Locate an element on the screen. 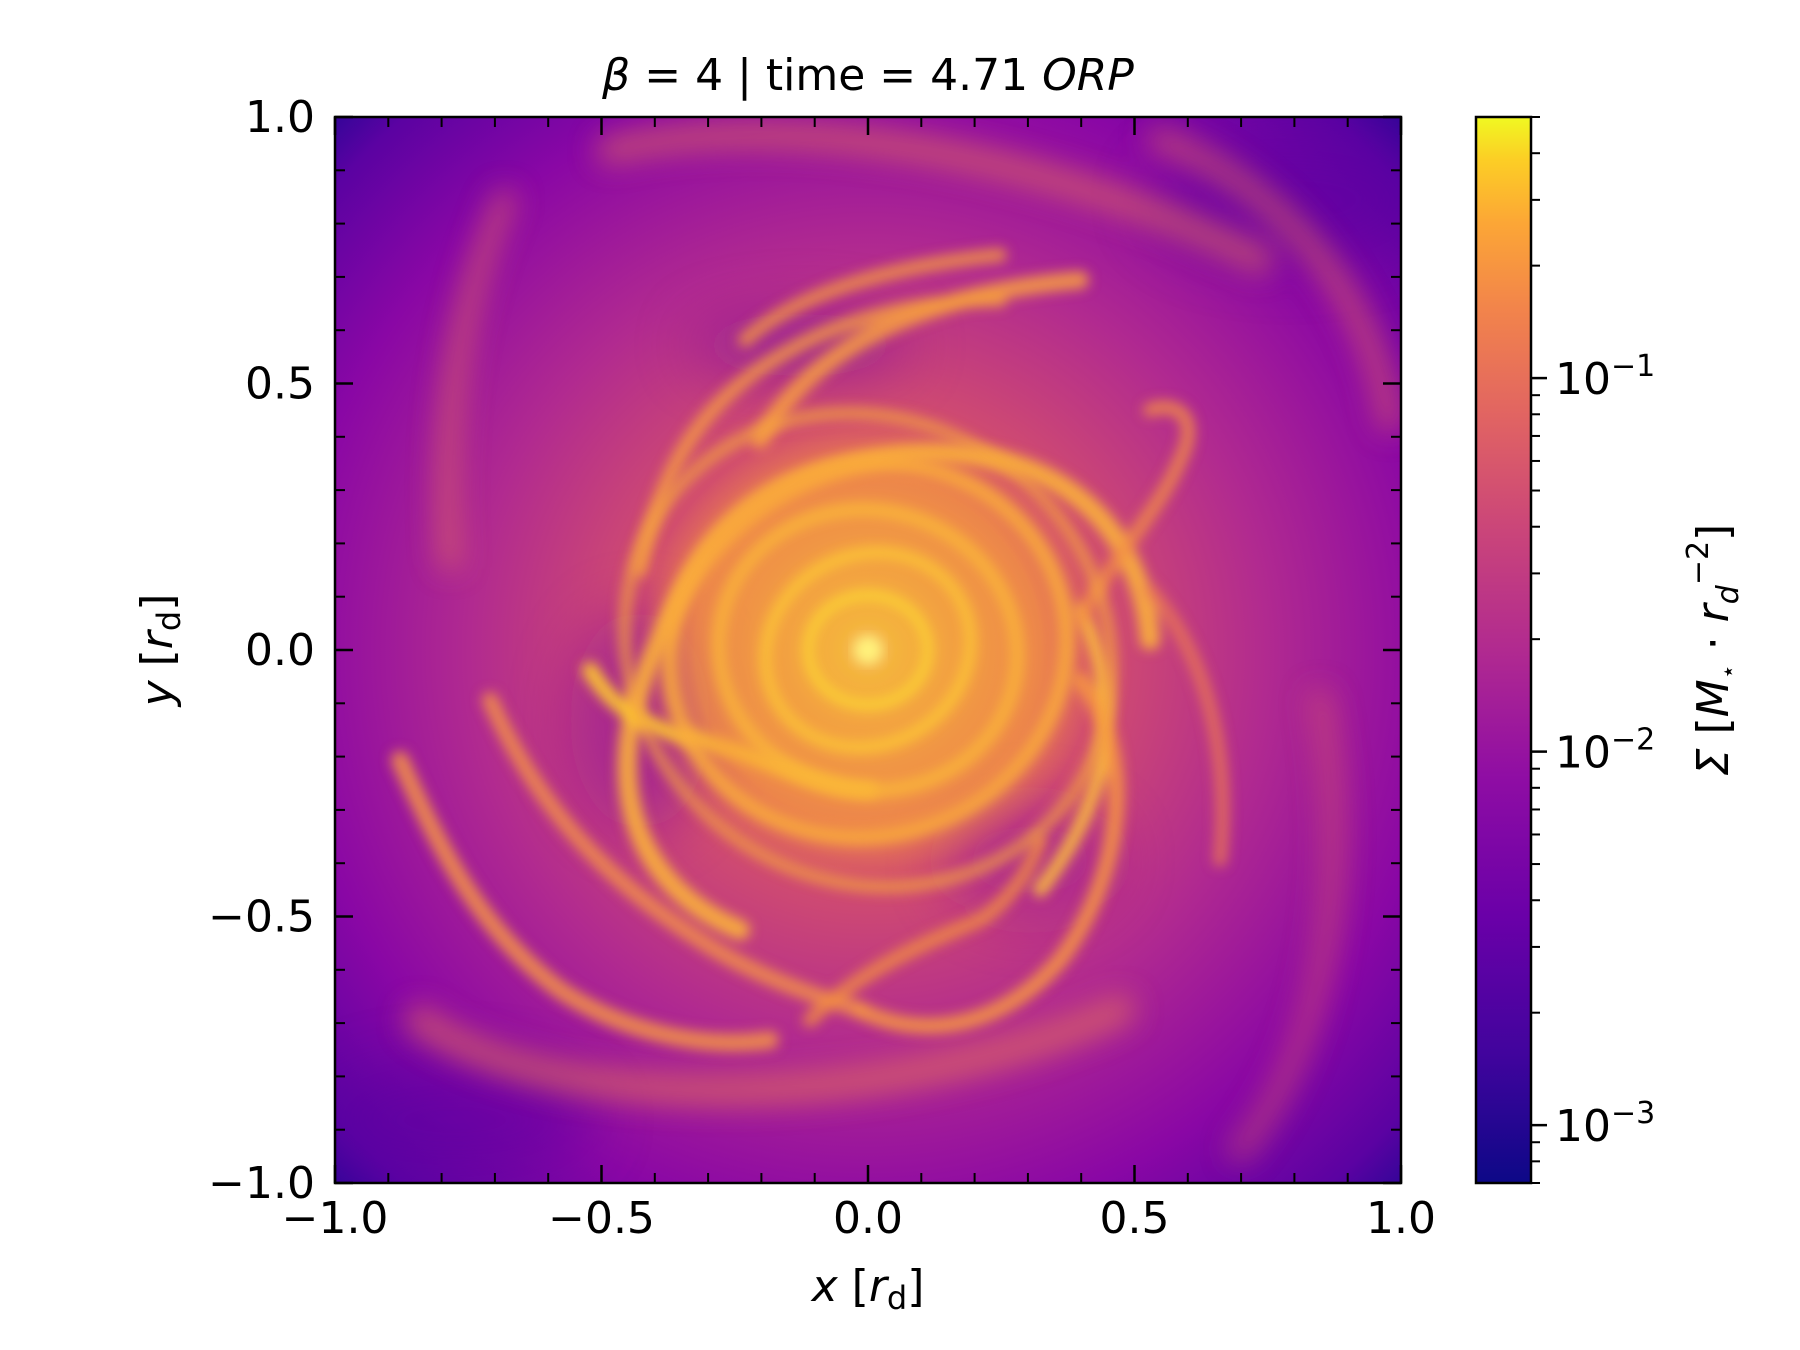 This screenshot has height=1350, width=1800. colorbar-tick-label: 10⁻² is located at coordinates (1605, 751).